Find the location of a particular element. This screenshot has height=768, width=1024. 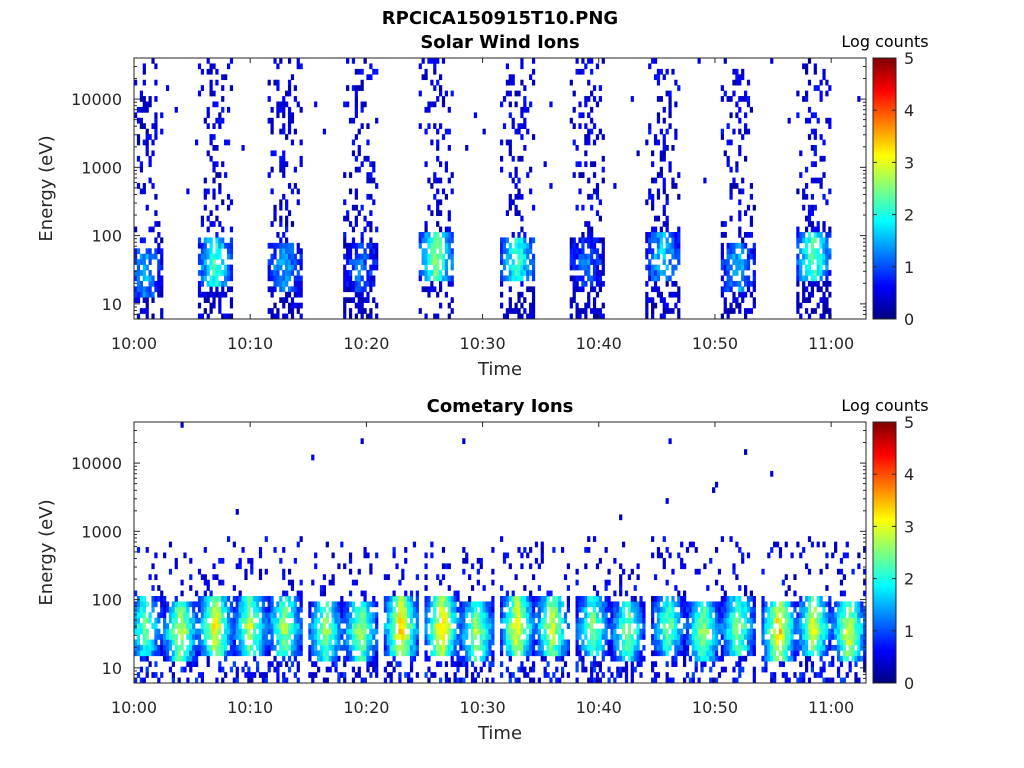

x-tick-label: 10:40 is located at coordinates (599, 707).